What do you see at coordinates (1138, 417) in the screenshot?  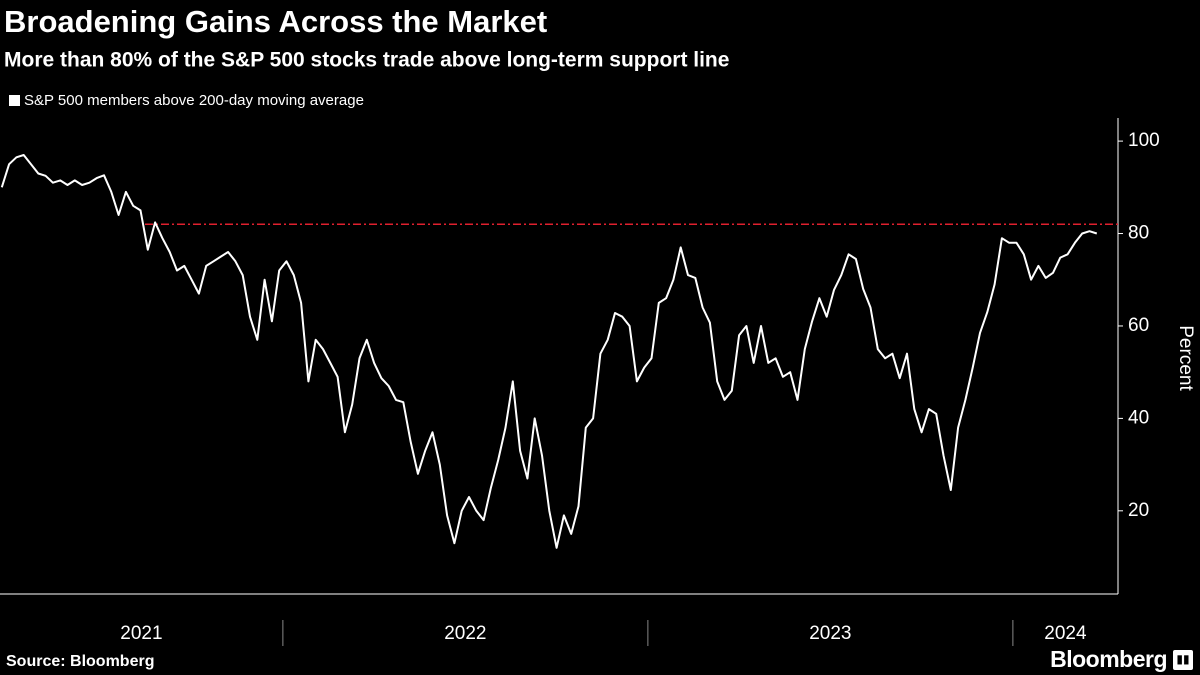 I see `y-tick-label: 40` at bounding box center [1138, 417].